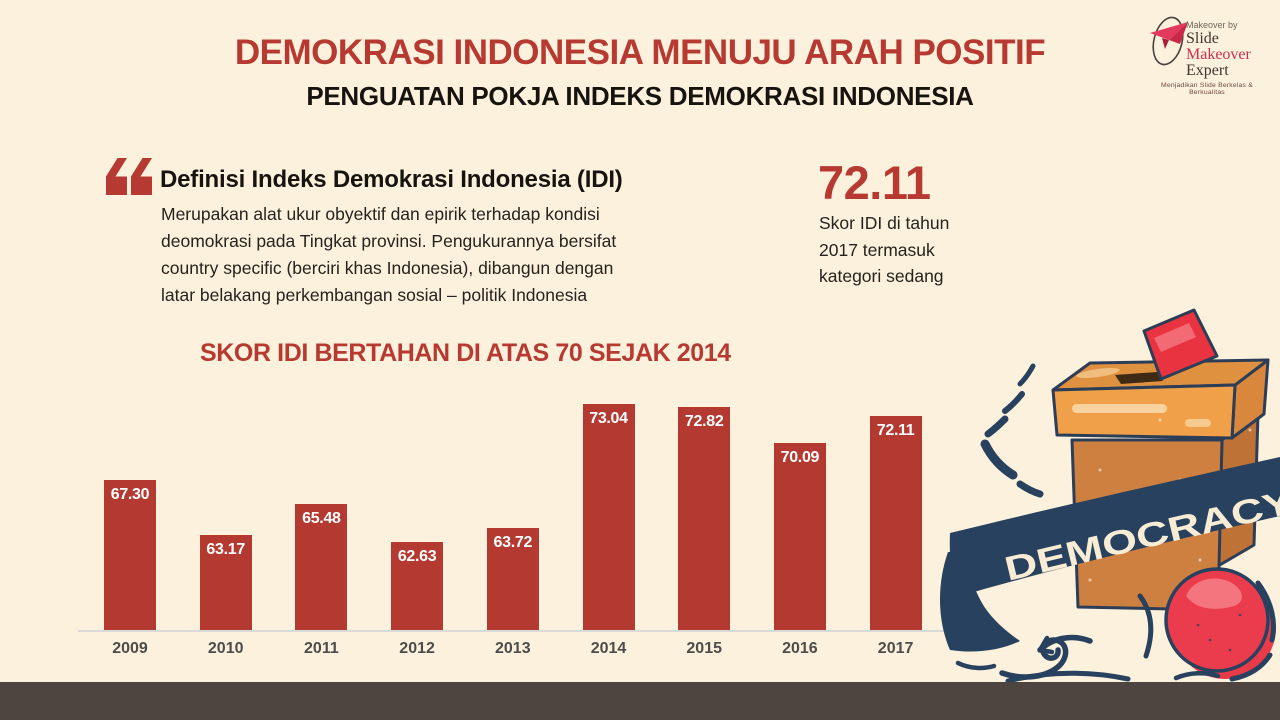 The height and width of the screenshot is (720, 1280). What do you see at coordinates (800, 648) in the screenshot?
I see `axis-year-label: 2016` at bounding box center [800, 648].